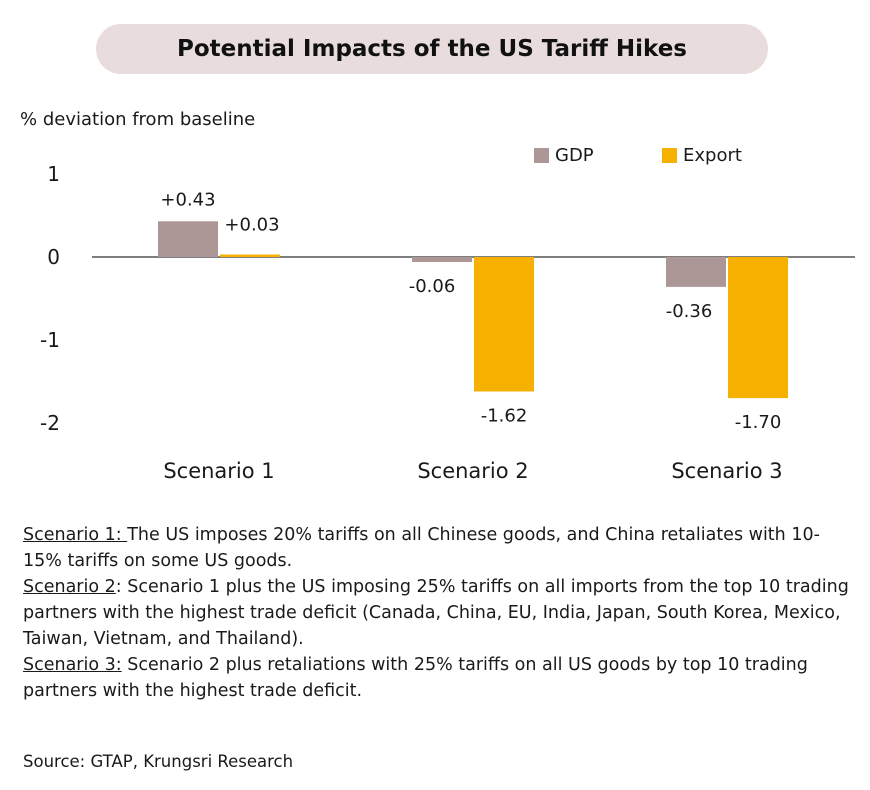 The width and height of the screenshot is (870, 790). I want to click on data-label-export-1: +0.03, so click(251, 225).